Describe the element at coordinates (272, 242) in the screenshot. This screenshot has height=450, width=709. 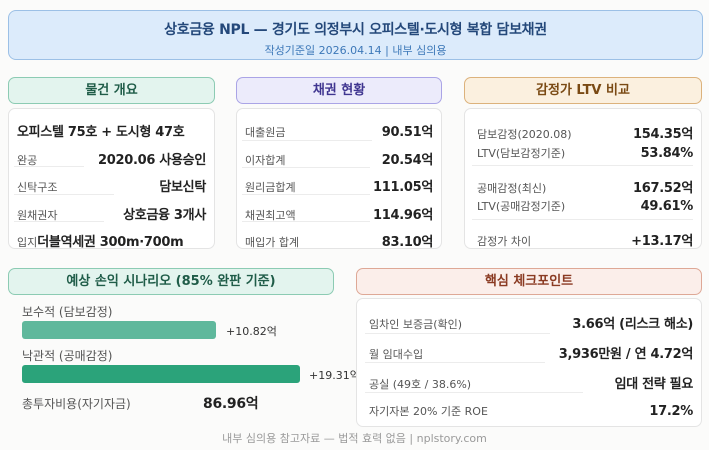
I see `bond-label: 매입가 합계` at that location.